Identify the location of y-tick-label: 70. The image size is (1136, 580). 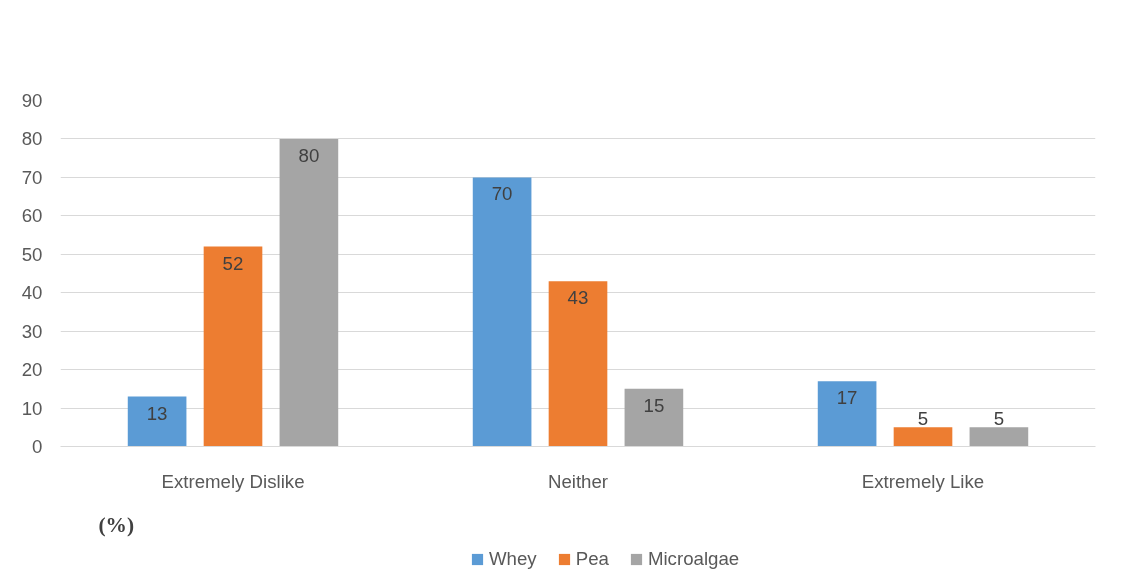
(32, 177).